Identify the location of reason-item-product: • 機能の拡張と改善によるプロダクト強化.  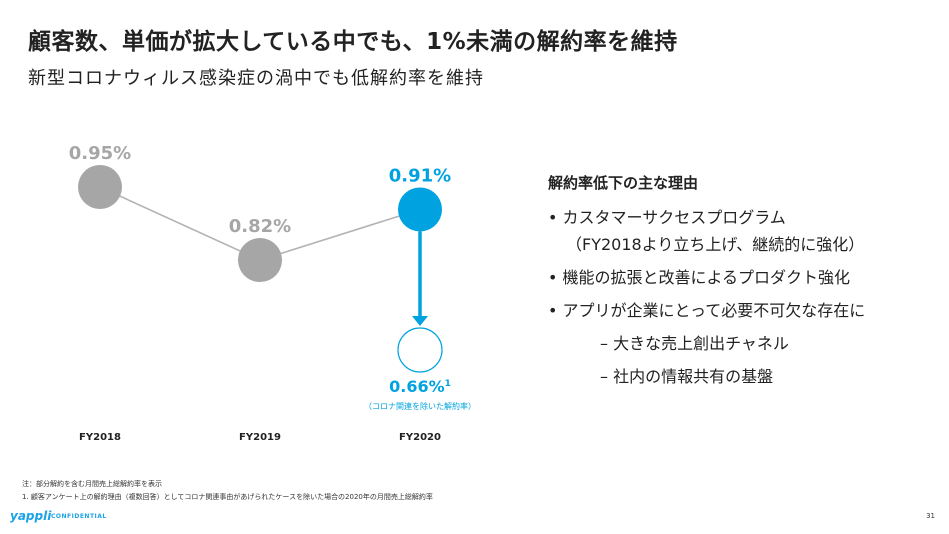
(743, 278).